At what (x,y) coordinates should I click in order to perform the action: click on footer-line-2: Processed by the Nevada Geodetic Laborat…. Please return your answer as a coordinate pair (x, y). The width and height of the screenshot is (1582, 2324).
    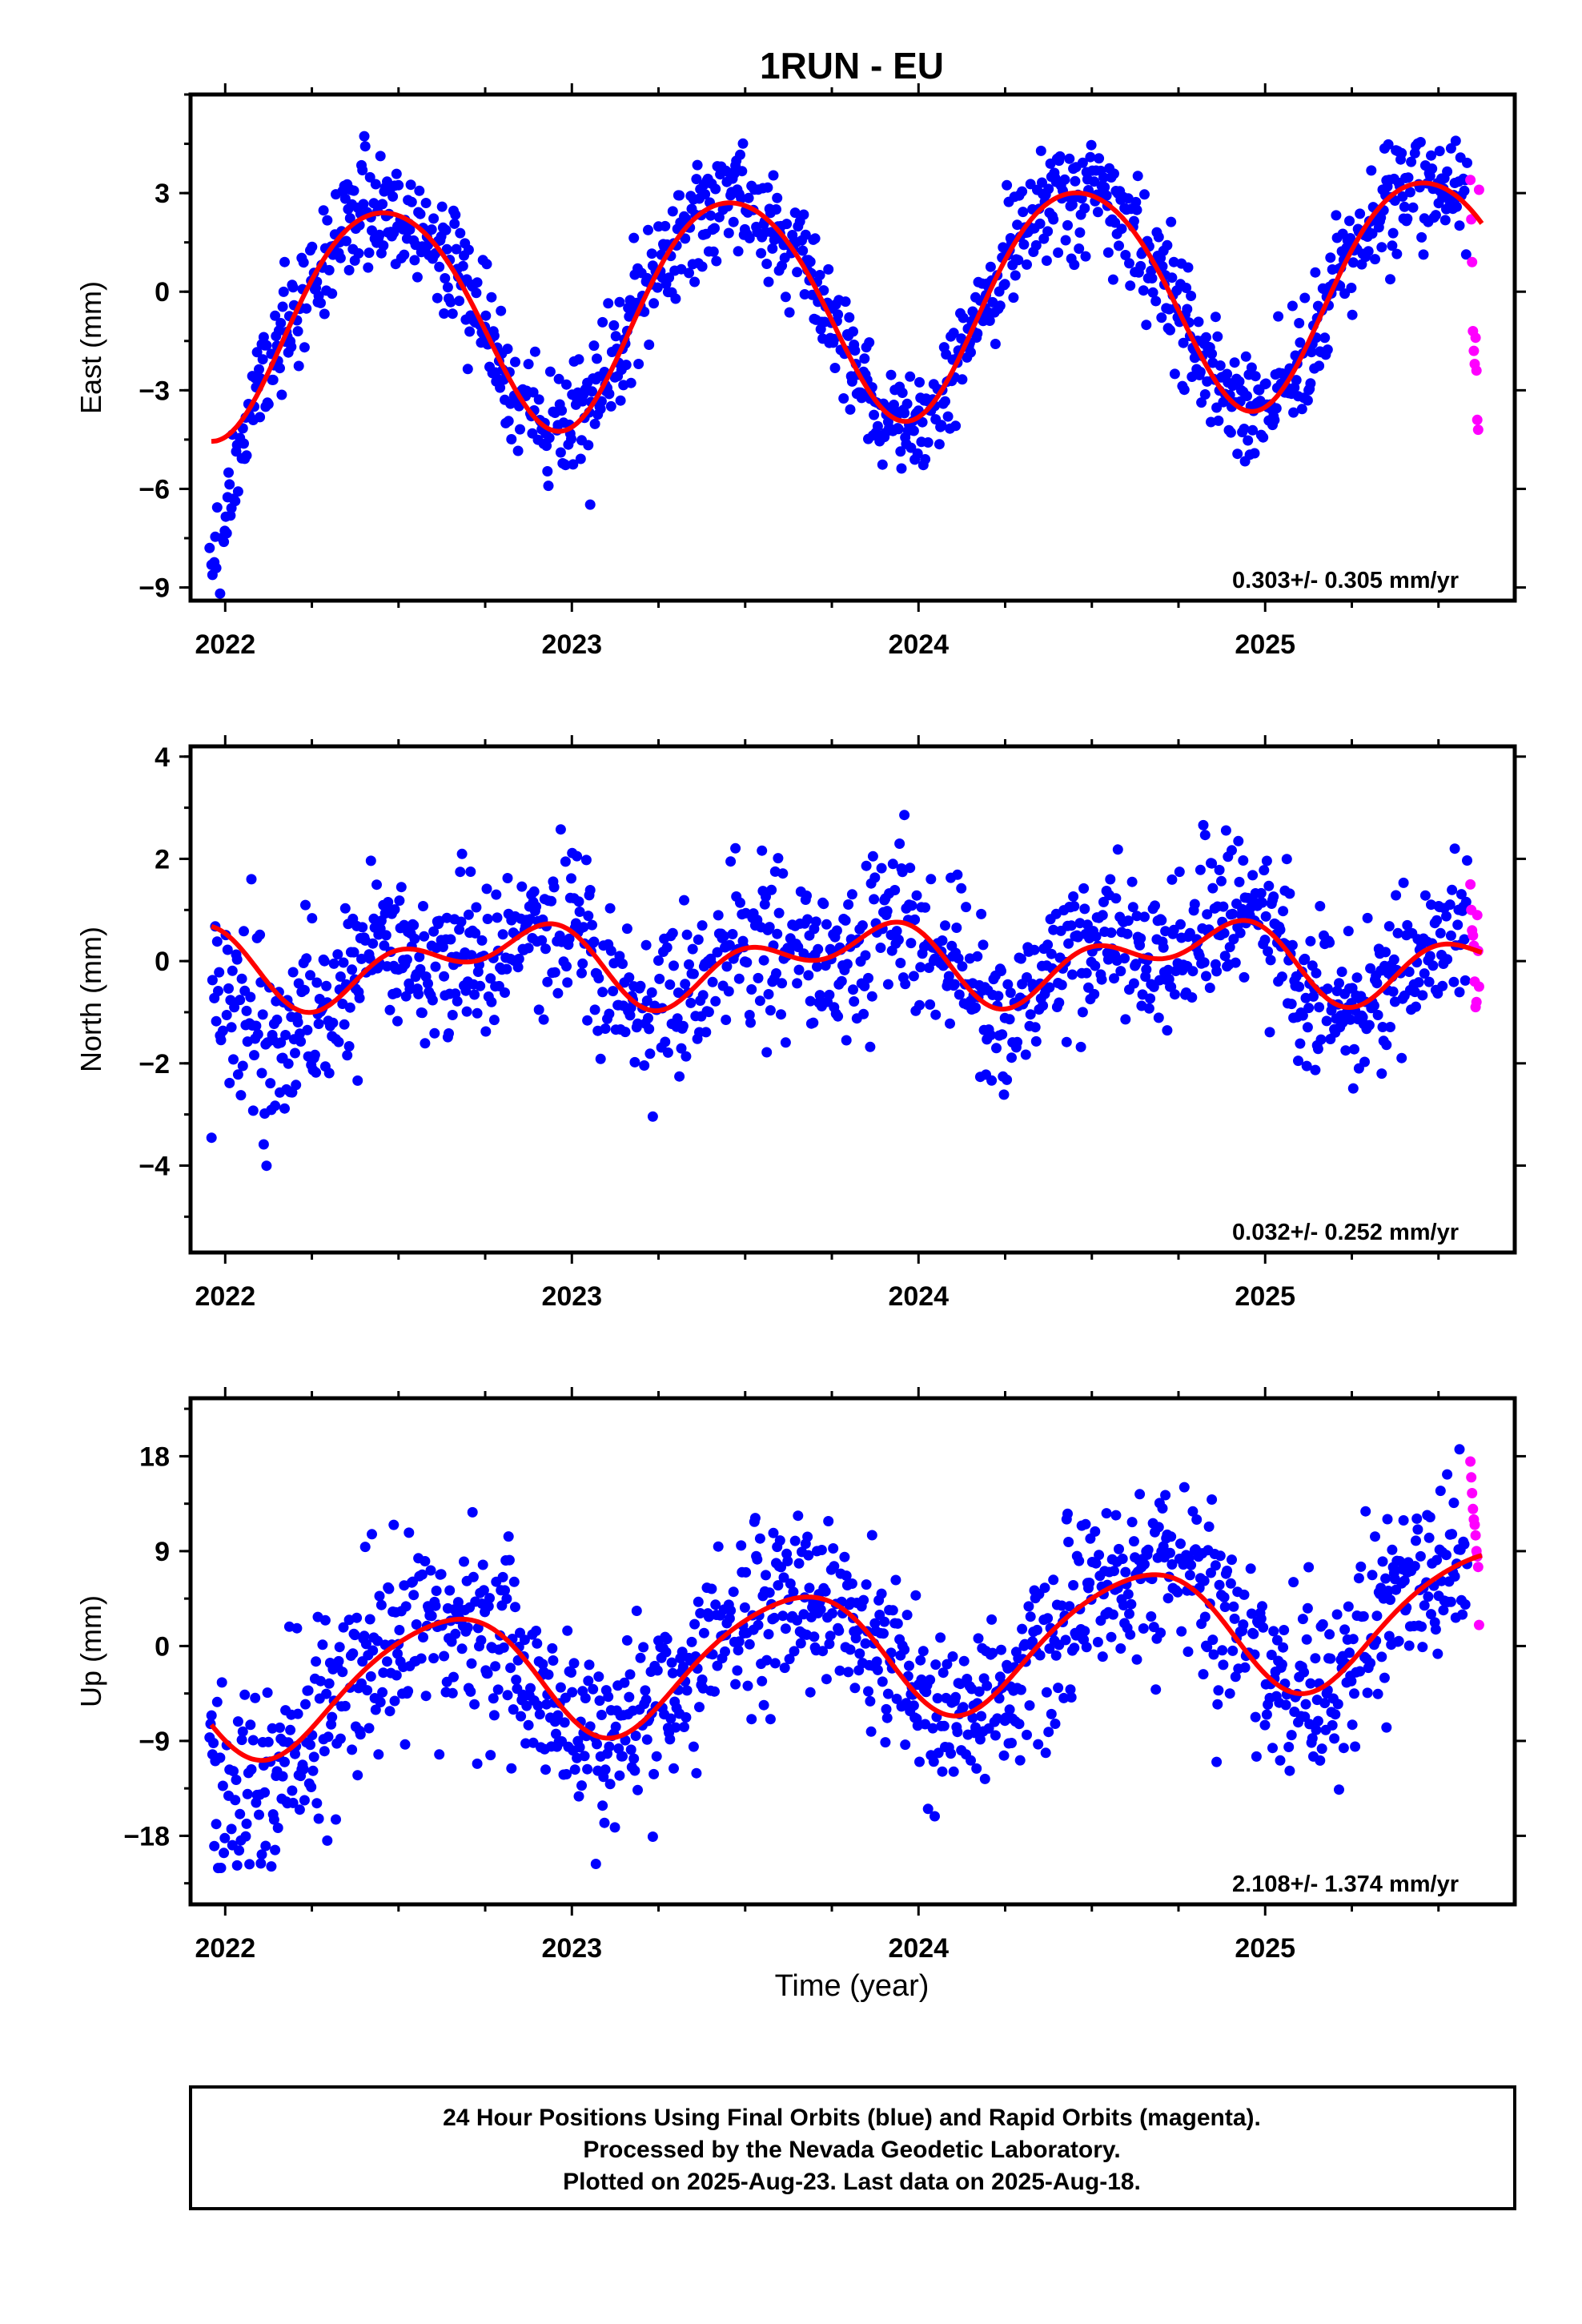
    Looking at the image, I should click on (851, 2150).